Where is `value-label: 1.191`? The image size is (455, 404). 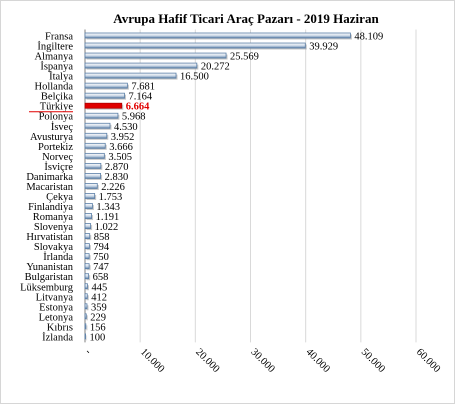
value-label: 1.191 is located at coordinates (108, 217).